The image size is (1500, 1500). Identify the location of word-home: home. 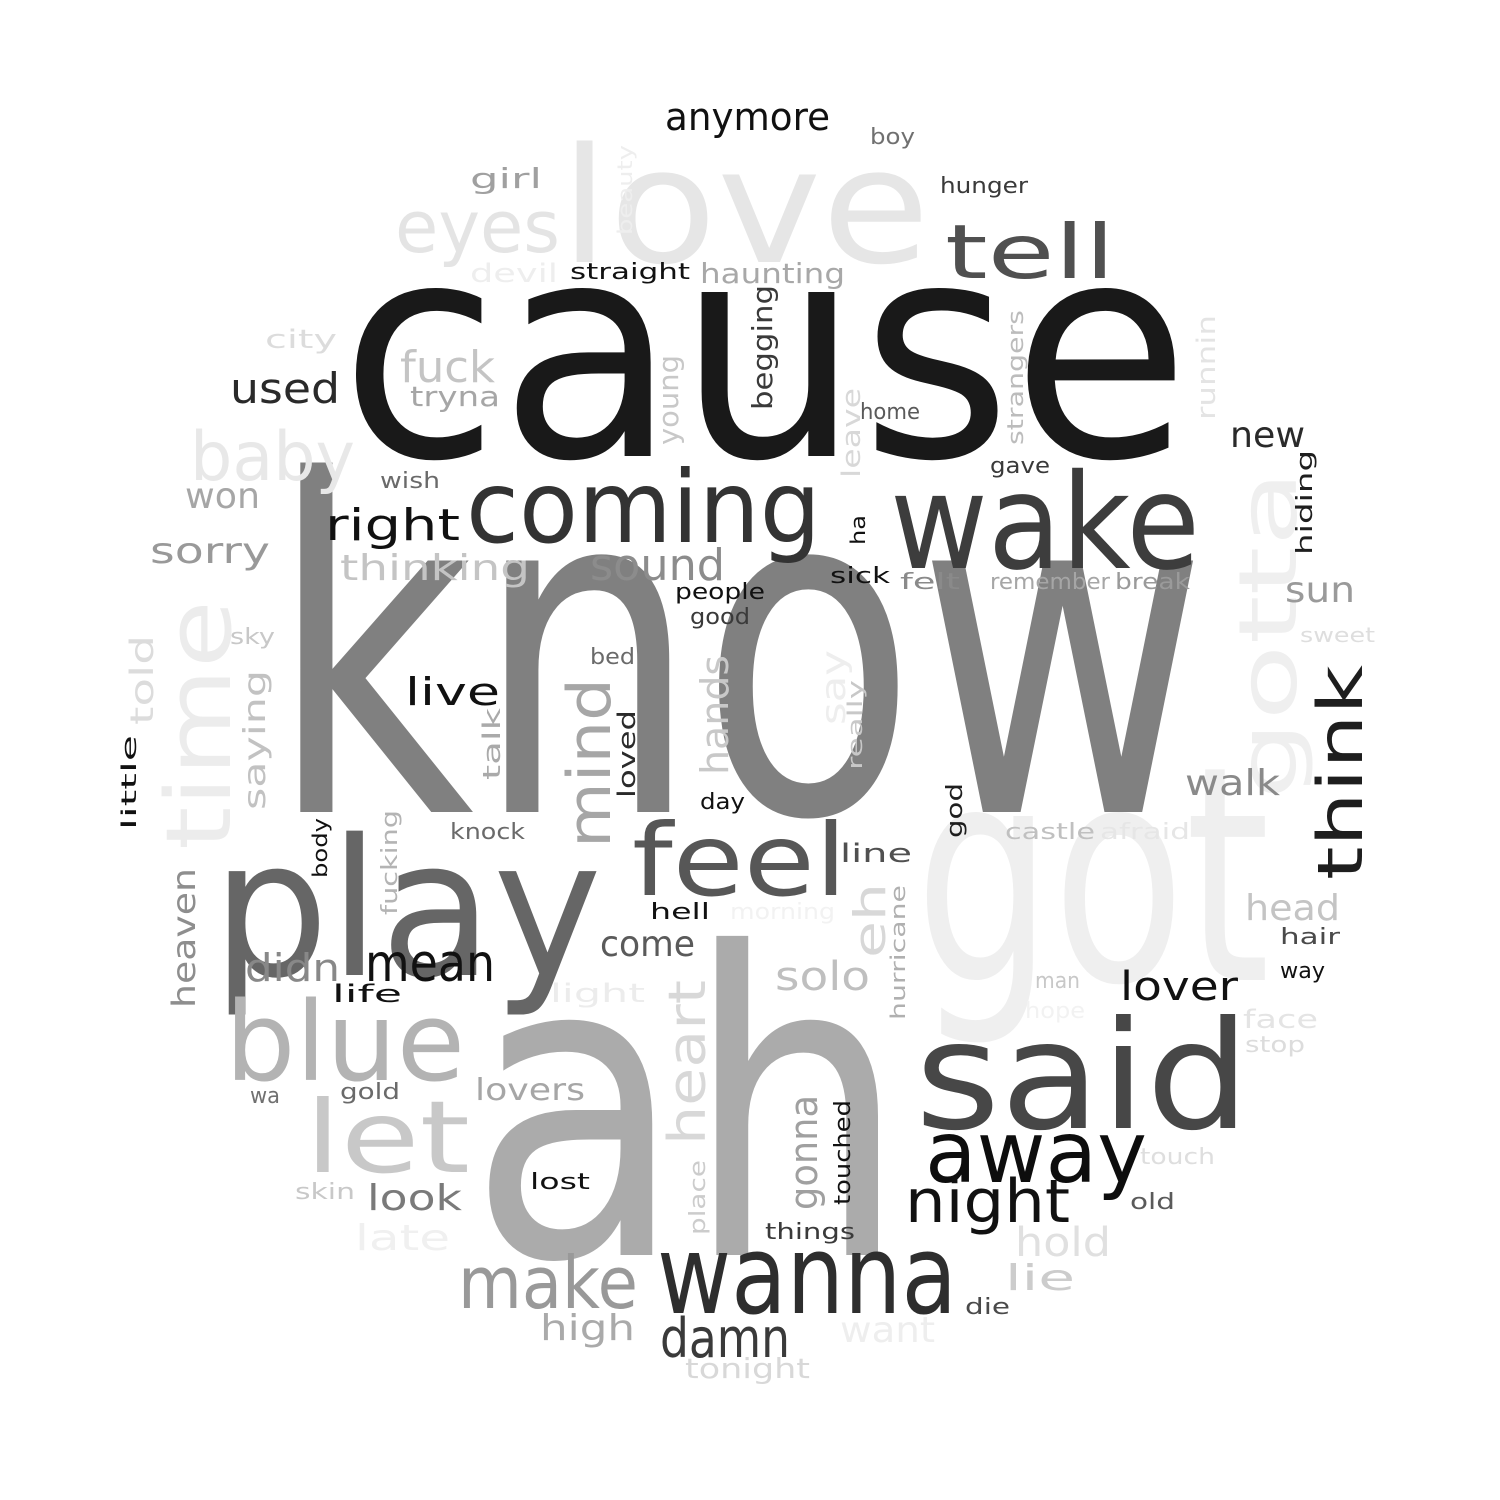
(890, 412).